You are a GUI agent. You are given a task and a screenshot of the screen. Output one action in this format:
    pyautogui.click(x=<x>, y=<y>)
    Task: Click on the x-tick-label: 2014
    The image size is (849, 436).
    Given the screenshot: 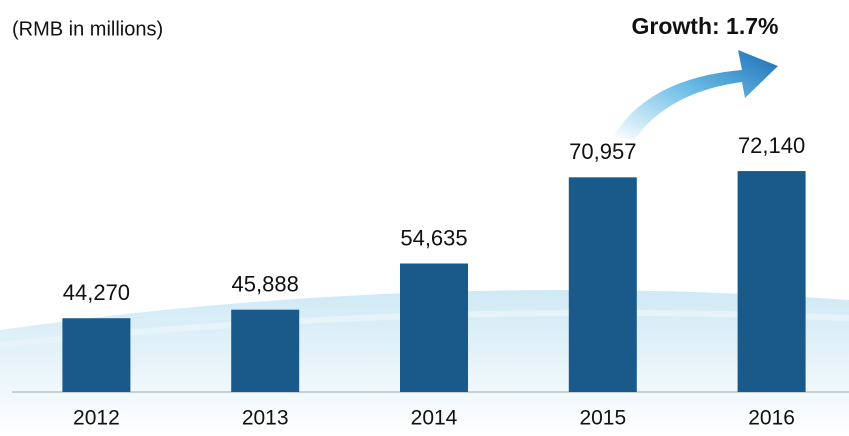 What is the action you would take?
    pyautogui.click(x=434, y=418)
    